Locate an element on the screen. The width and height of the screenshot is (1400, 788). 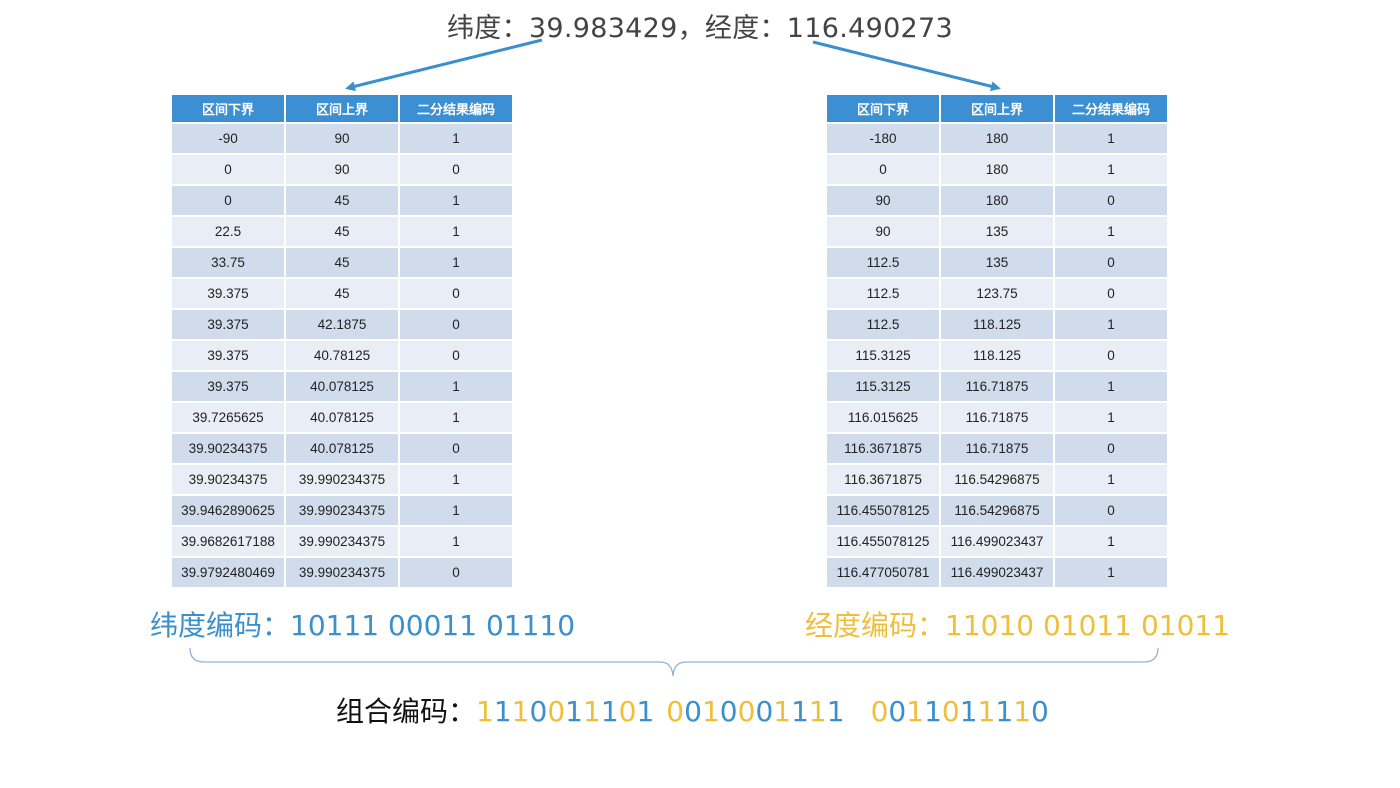
header-binary-code: 二分结果编码 is located at coordinates (1111, 108).